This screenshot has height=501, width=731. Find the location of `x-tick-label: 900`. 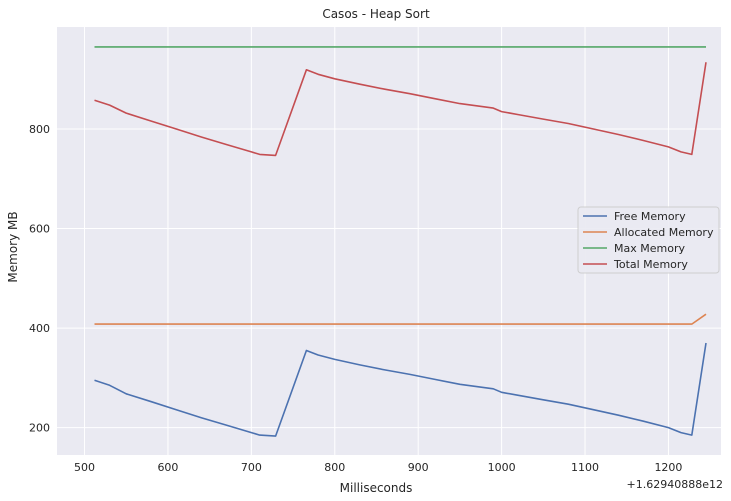

x-tick-label: 900 is located at coordinates (418, 467).